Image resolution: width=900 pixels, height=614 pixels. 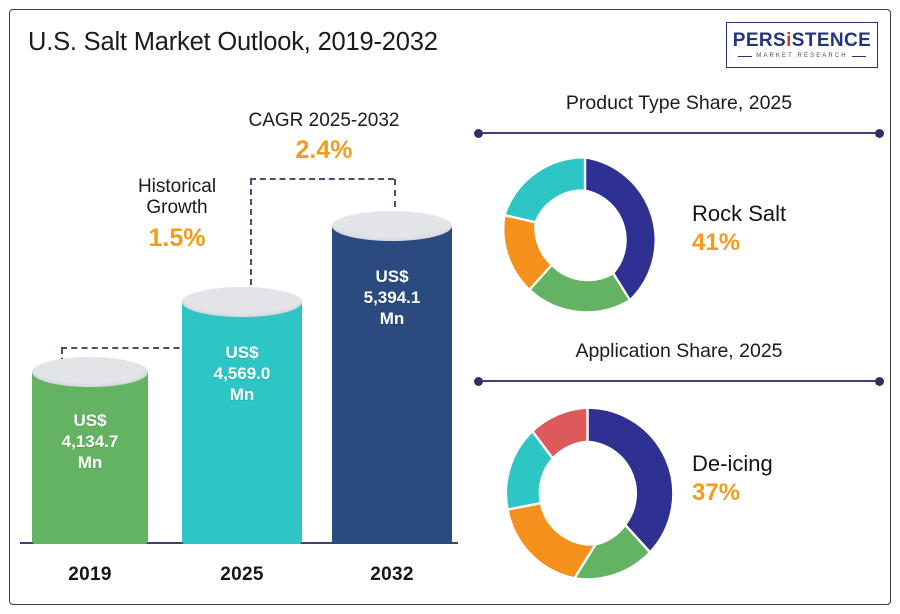 I want to click on bar-2019-xlabel: 2019, so click(x=90, y=574).